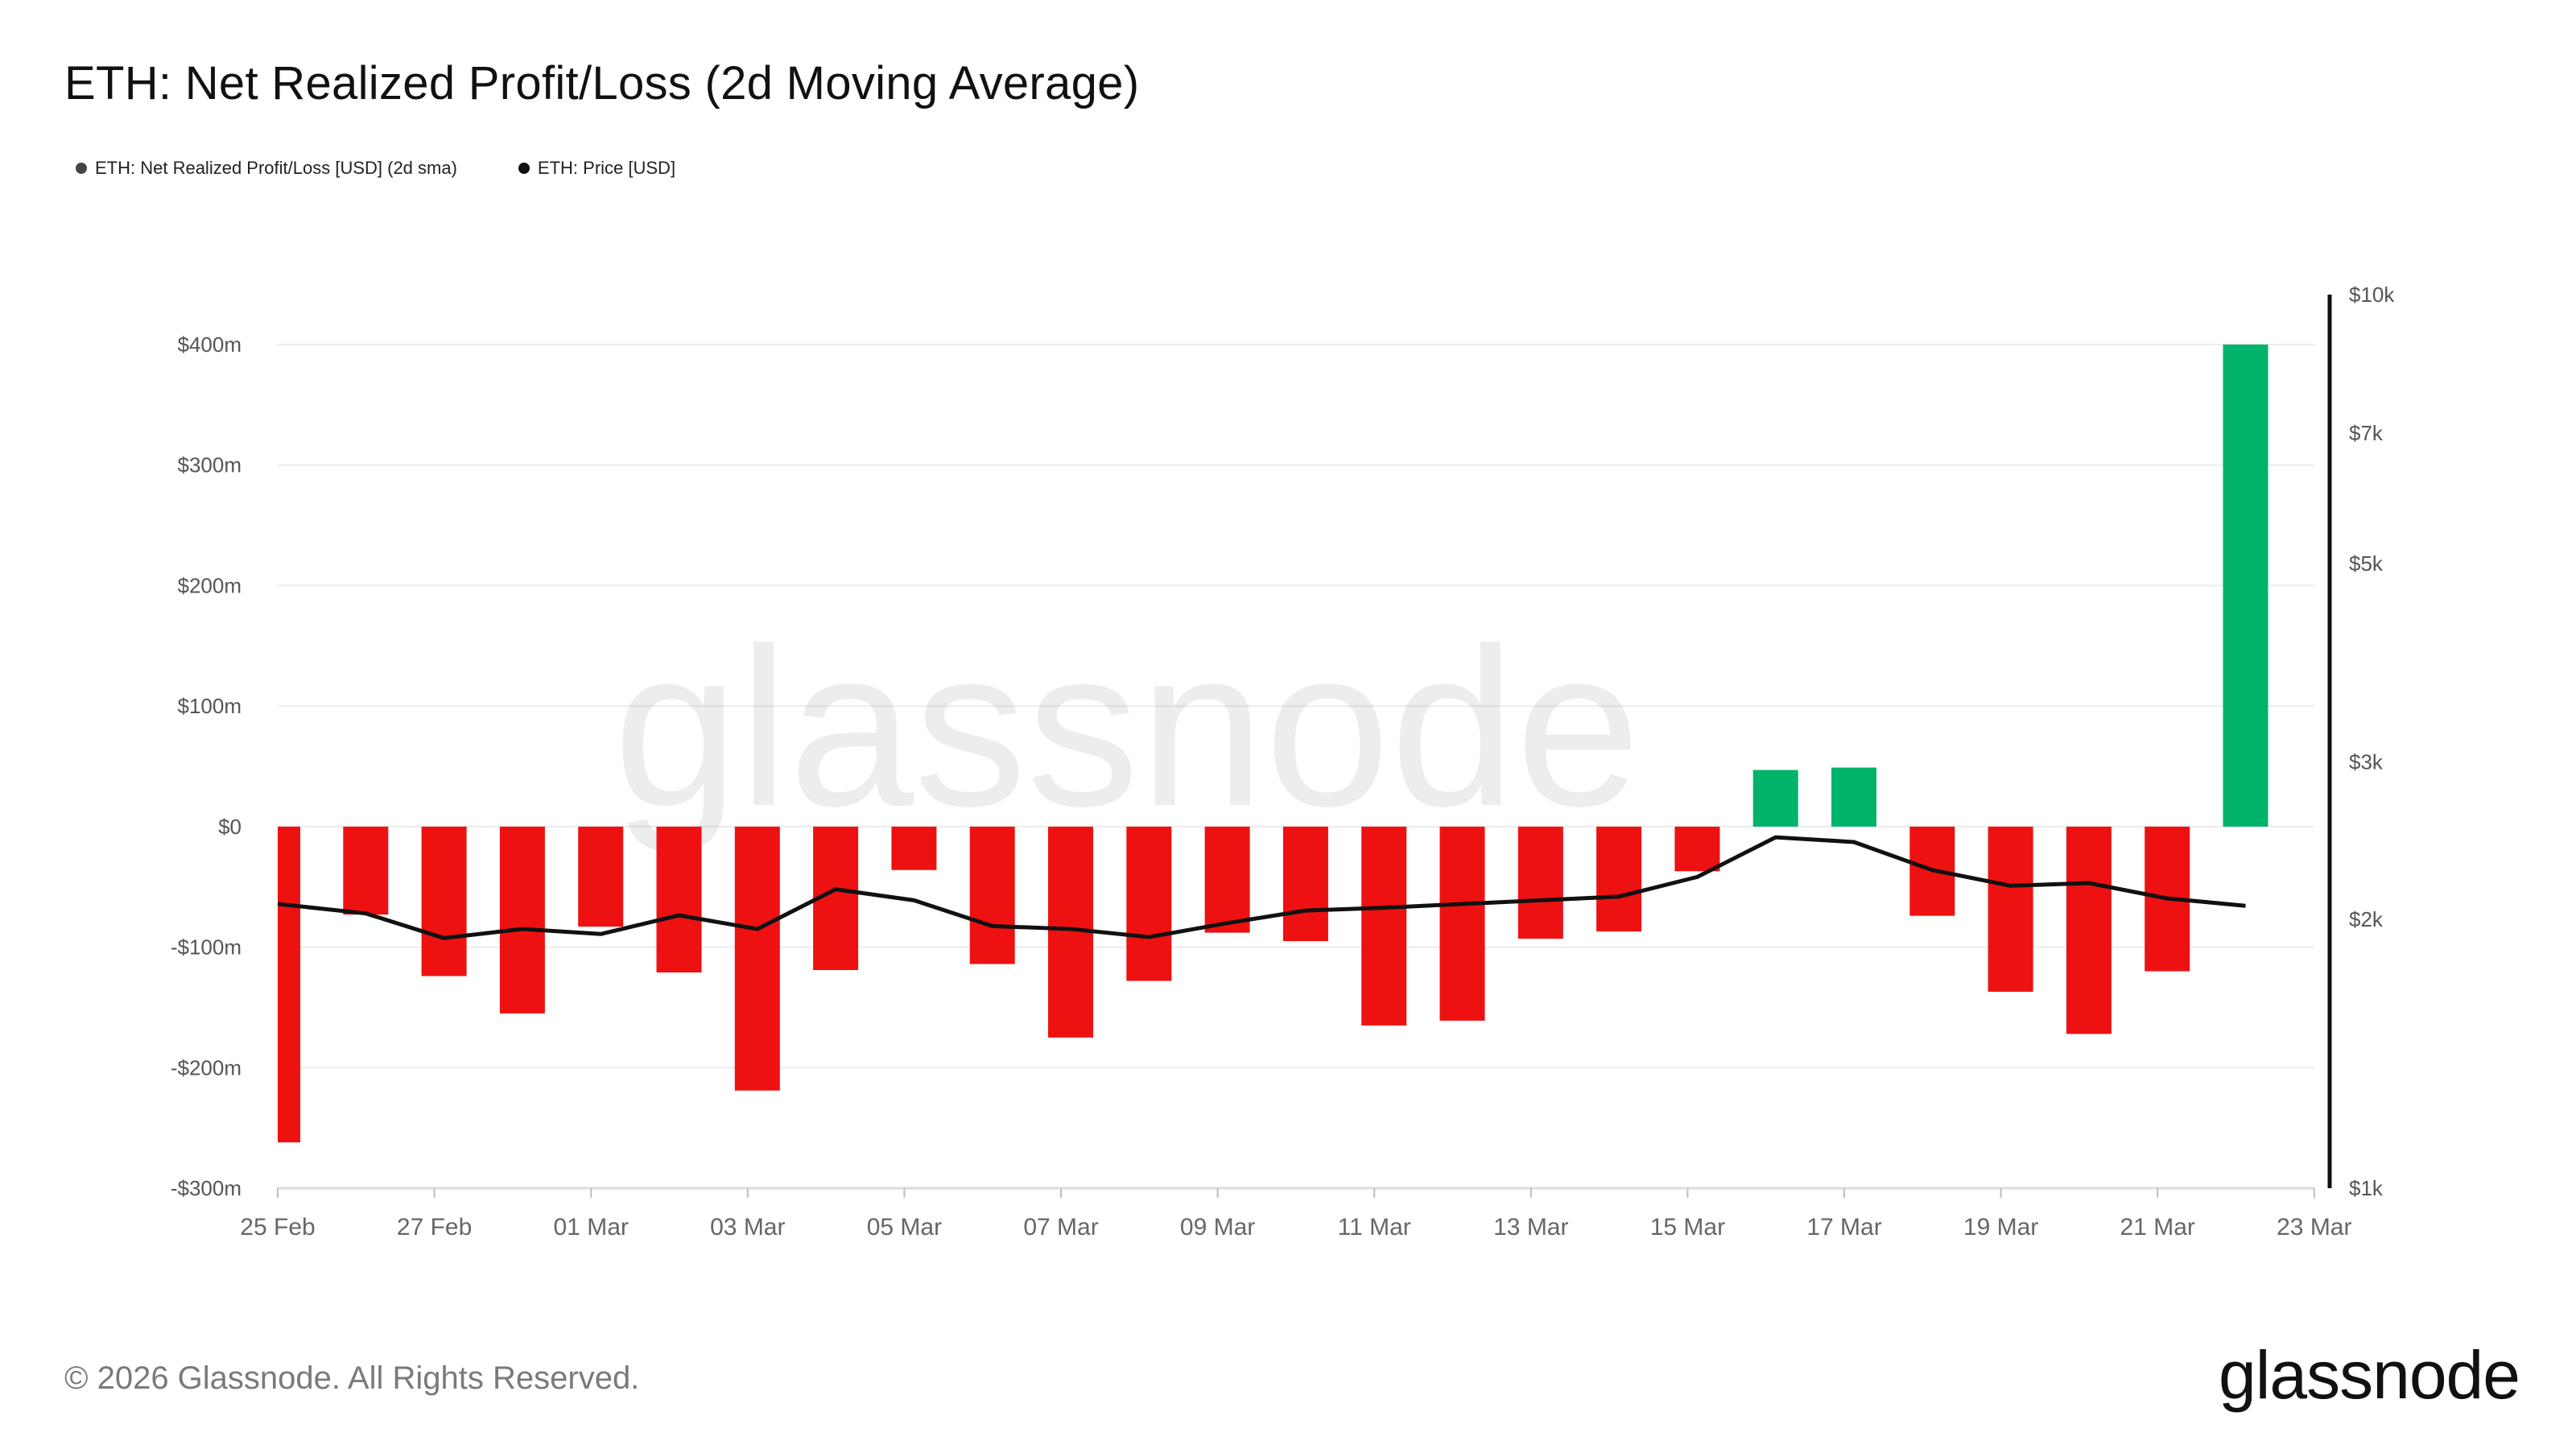  I want to click on y-right-tick-label: $10k, so click(2372, 295).